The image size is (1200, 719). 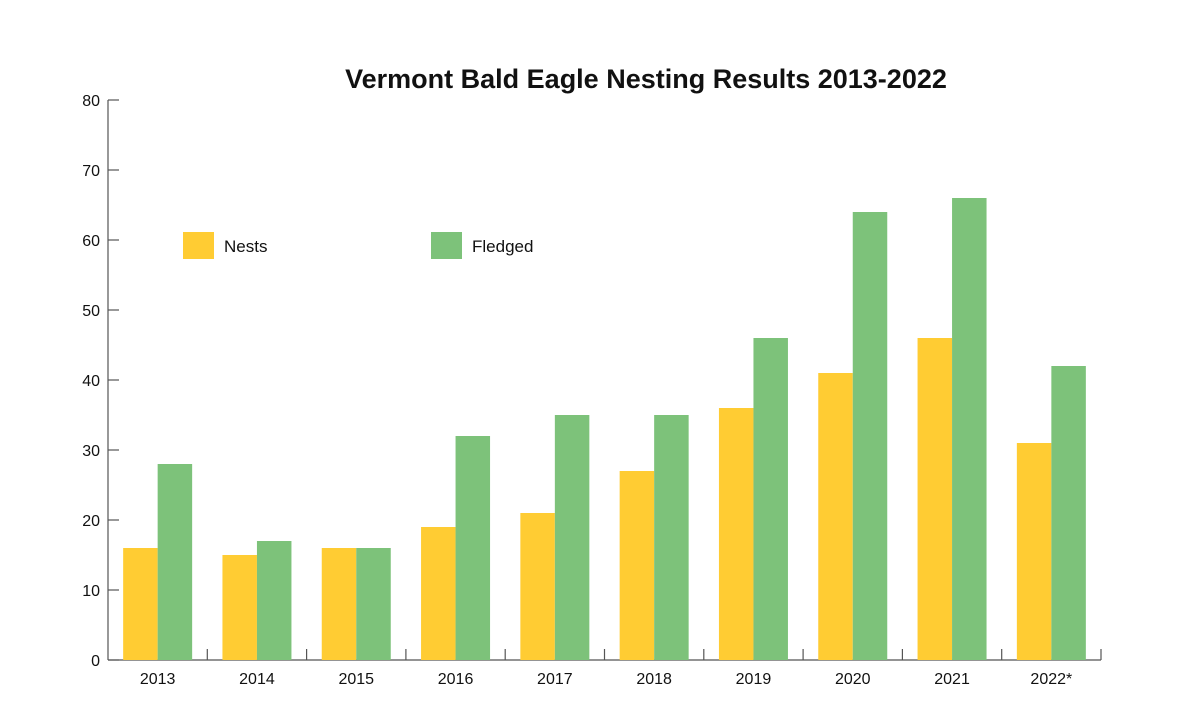 I want to click on x-tick-label: 2016, so click(x=456, y=679).